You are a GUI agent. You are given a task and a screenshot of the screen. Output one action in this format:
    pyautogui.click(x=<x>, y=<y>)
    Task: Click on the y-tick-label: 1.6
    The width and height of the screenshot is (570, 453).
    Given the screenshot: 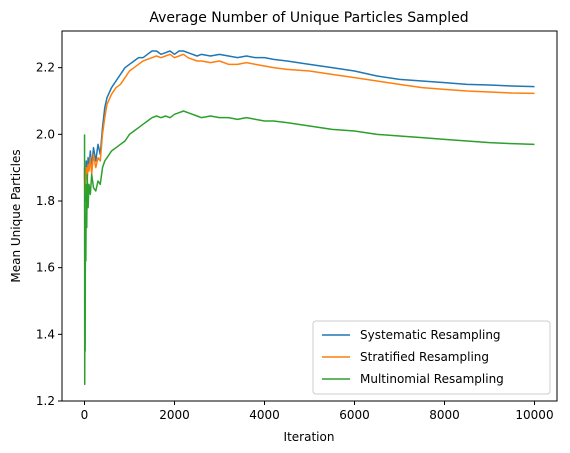 What is the action you would take?
    pyautogui.click(x=45, y=268)
    